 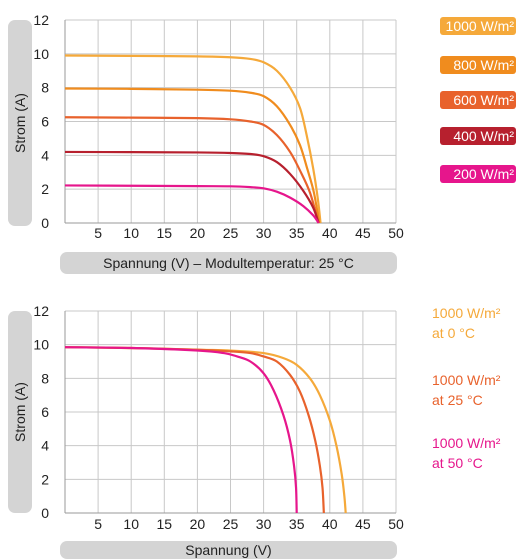 I want to click on x-axis-label: Spannung (V) – Modultemperatur: 25 °C, so click(x=228, y=263).